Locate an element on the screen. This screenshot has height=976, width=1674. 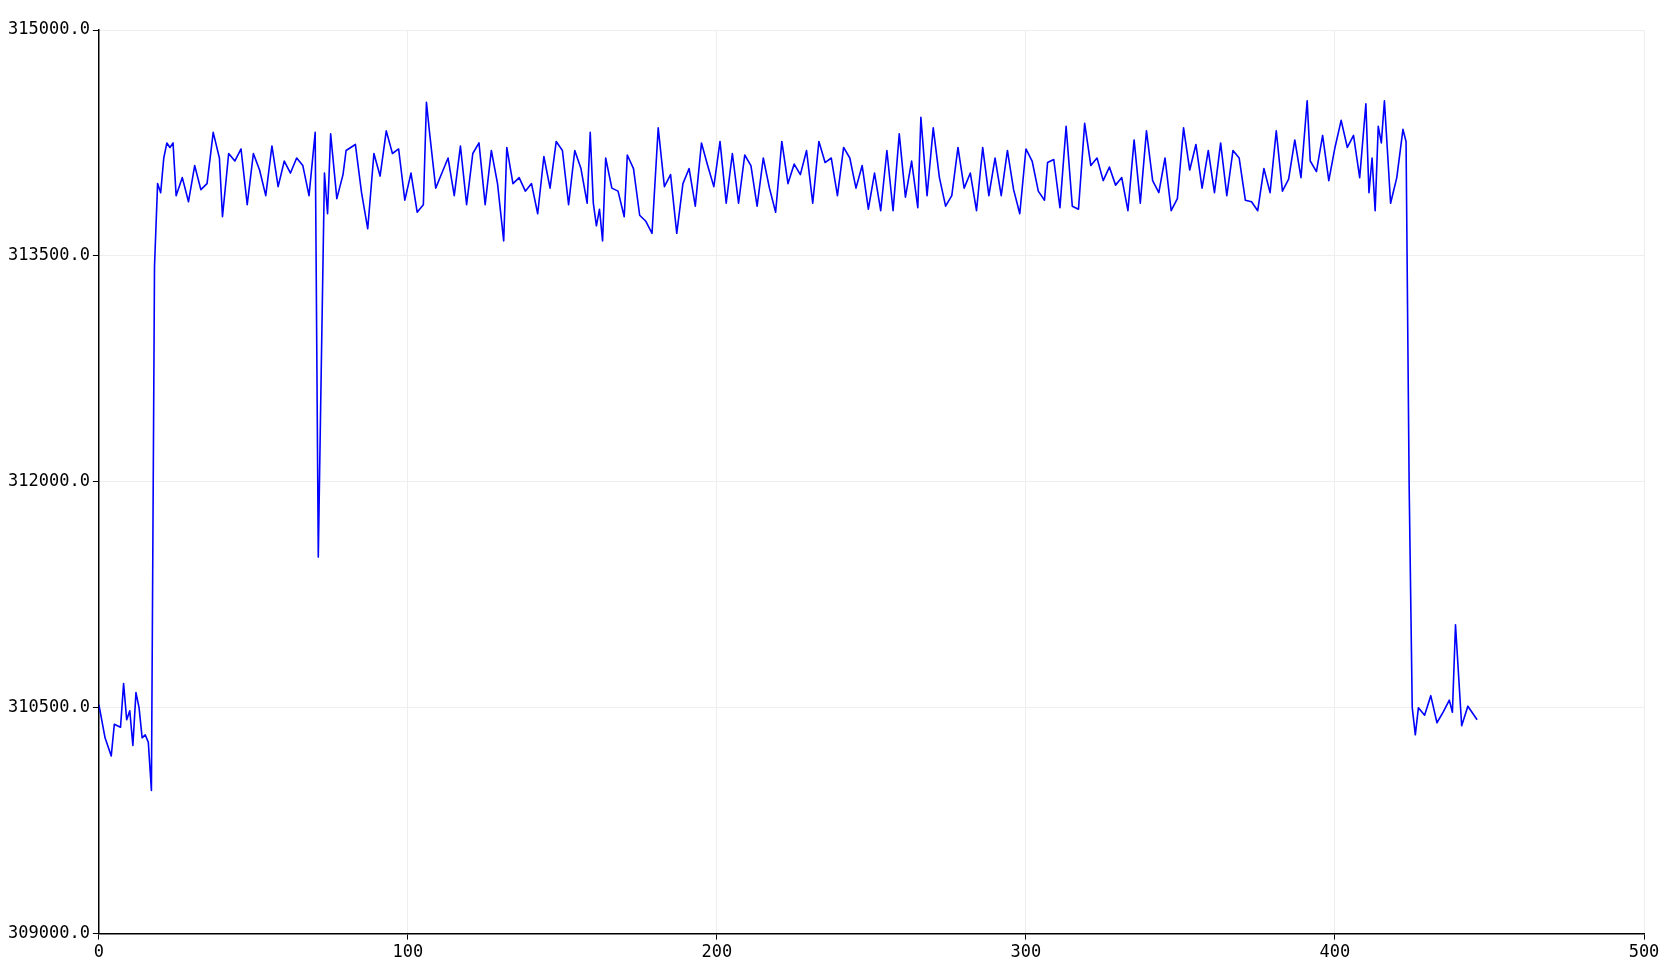
x-tick-label: 300 is located at coordinates (1026, 951).